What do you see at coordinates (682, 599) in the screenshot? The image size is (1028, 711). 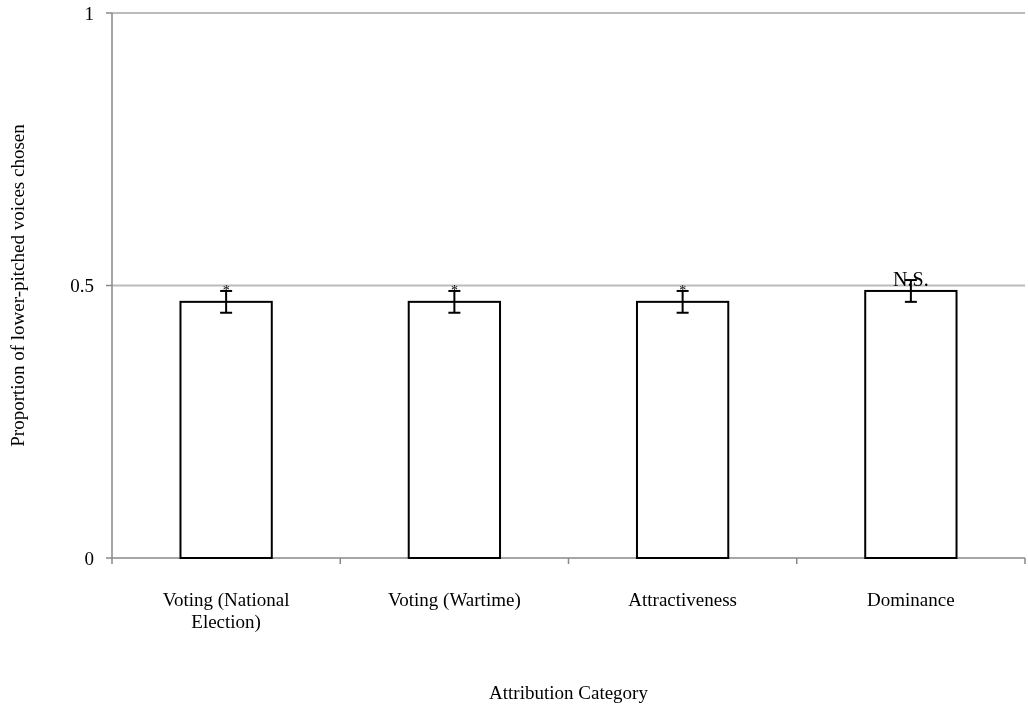 I see `x-tick-label: Attractiveness` at bounding box center [682, 599].